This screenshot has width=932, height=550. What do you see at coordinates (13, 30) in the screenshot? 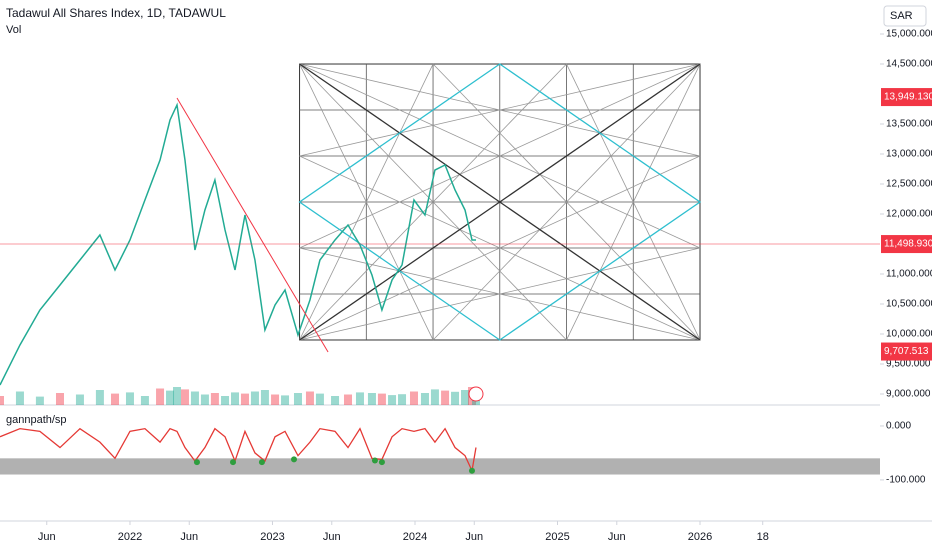
I see `volume-label: Vol` at bounding box center [13, 30].